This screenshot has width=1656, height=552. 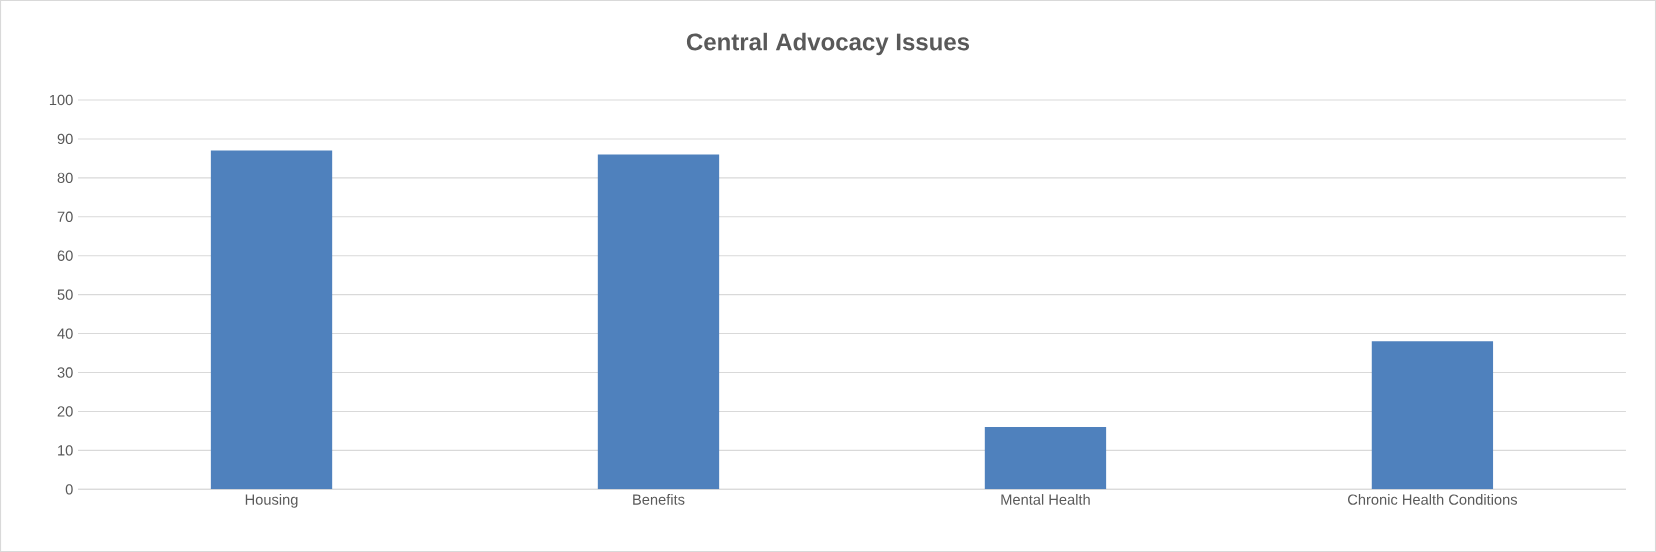 I want to click on y-tick-label: 100, so click(x=61, y=100).